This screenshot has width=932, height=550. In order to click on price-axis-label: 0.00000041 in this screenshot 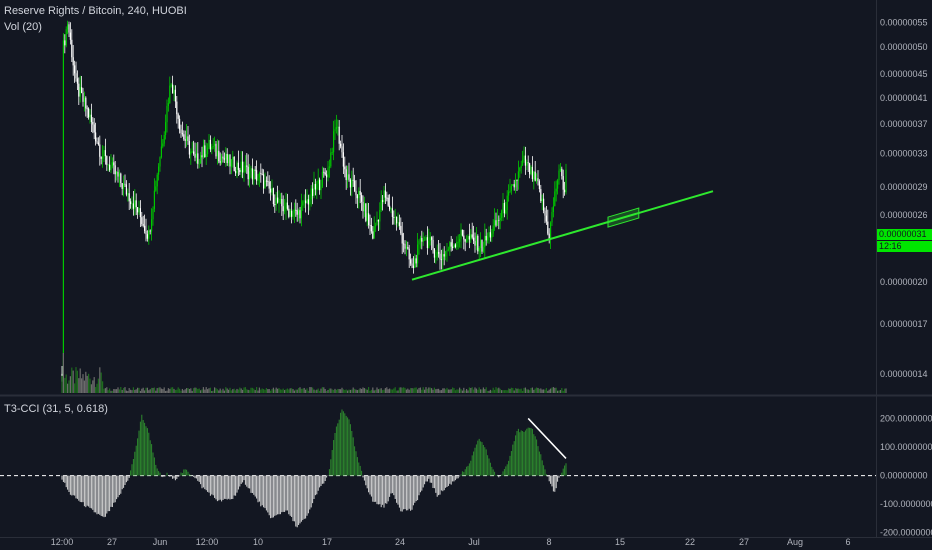, I will do `click(904, 98)`.